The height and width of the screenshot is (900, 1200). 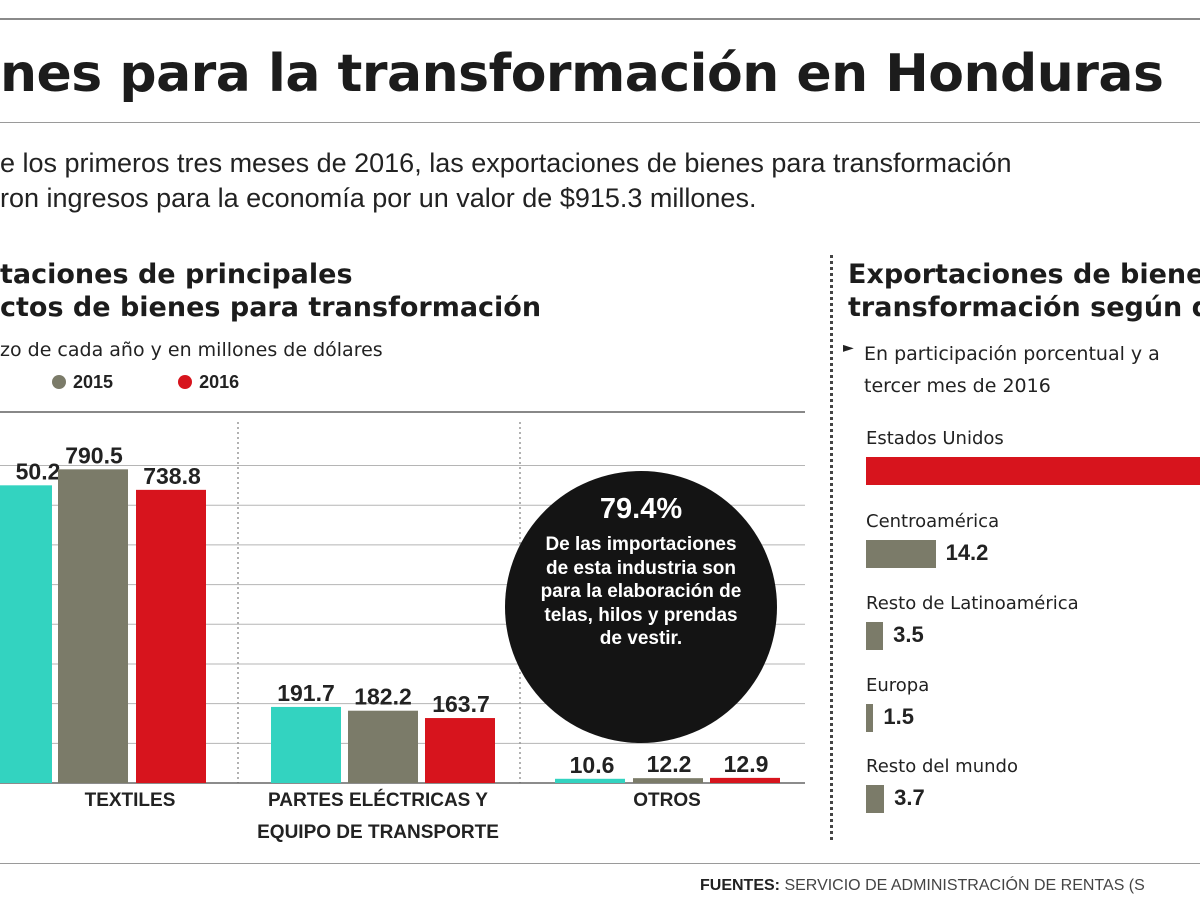 I want to click on legend-item-2016: 2016, so click(x=208, y=382).